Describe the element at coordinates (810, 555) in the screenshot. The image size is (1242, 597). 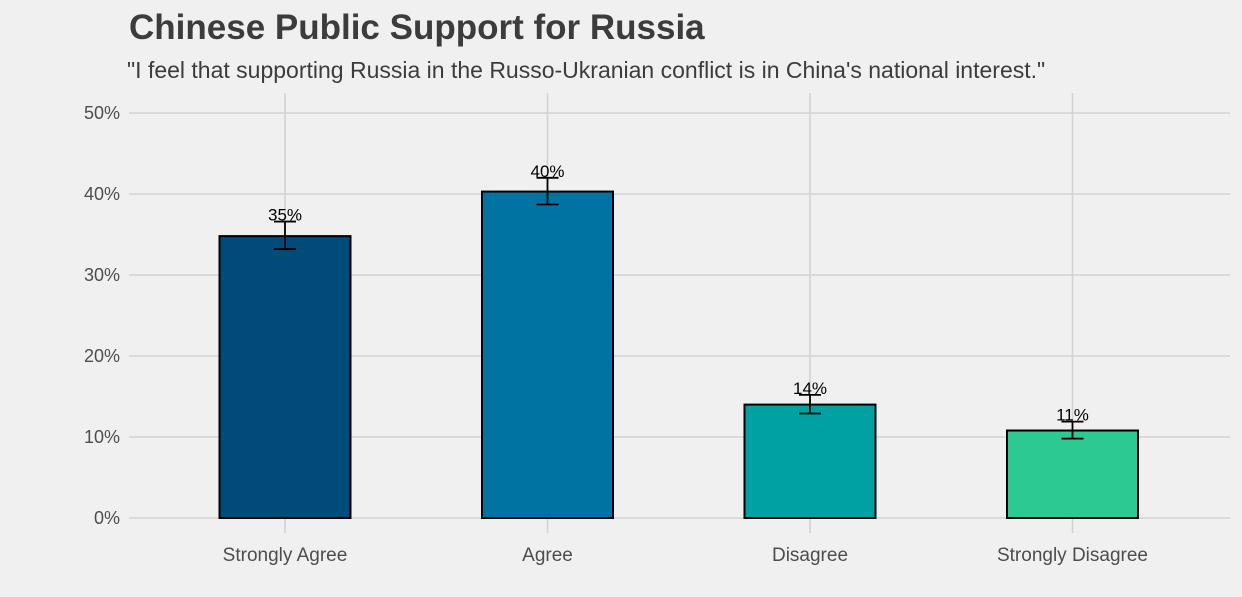
I see `x-tick-label: Disagree` at that location.